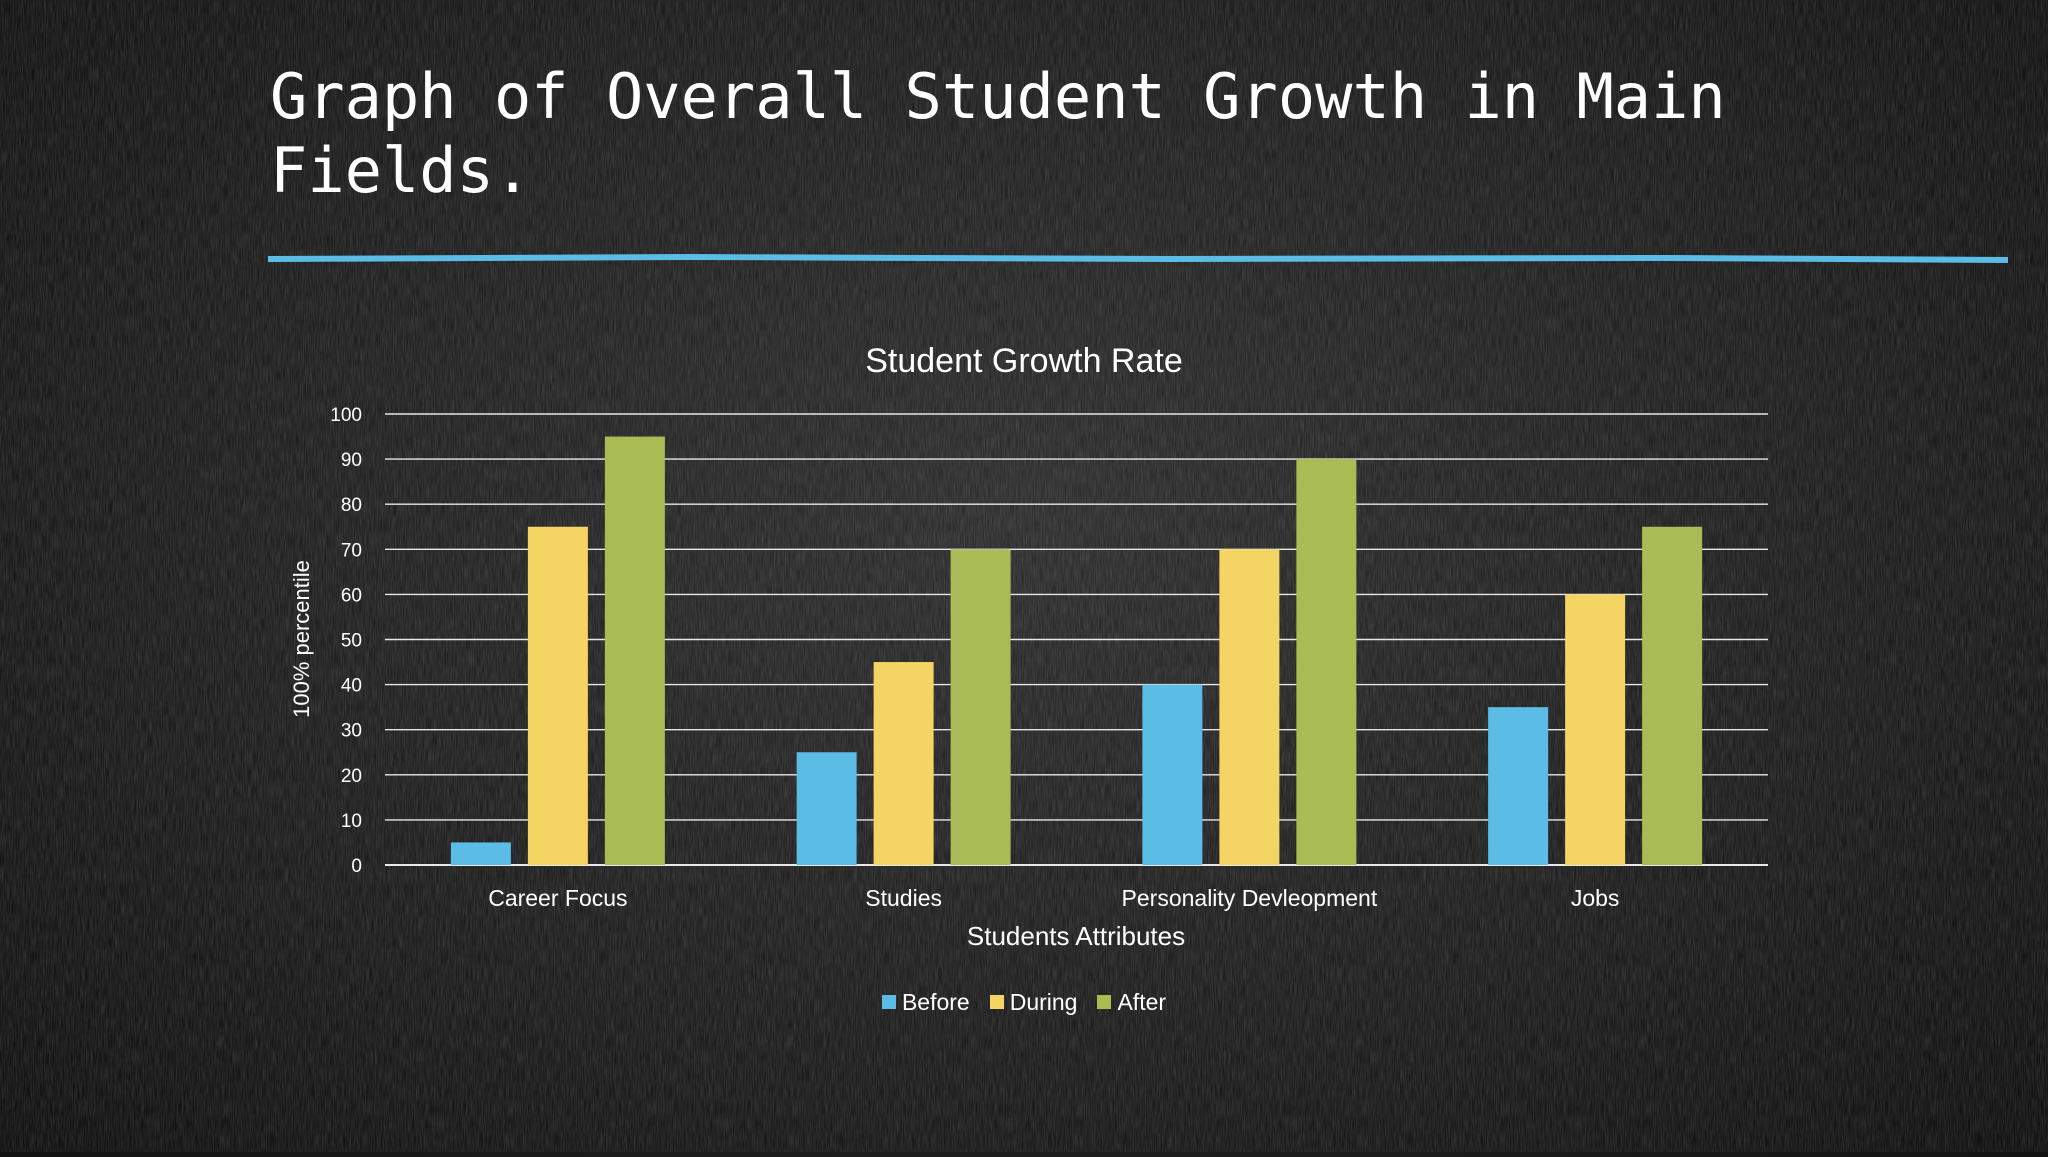 Image resolution: width=2048 pixels, height=1157 pixels. Describe the element at coordinates (356, 866) in the screenshot. I see `y-tick-label: 0` at that location.